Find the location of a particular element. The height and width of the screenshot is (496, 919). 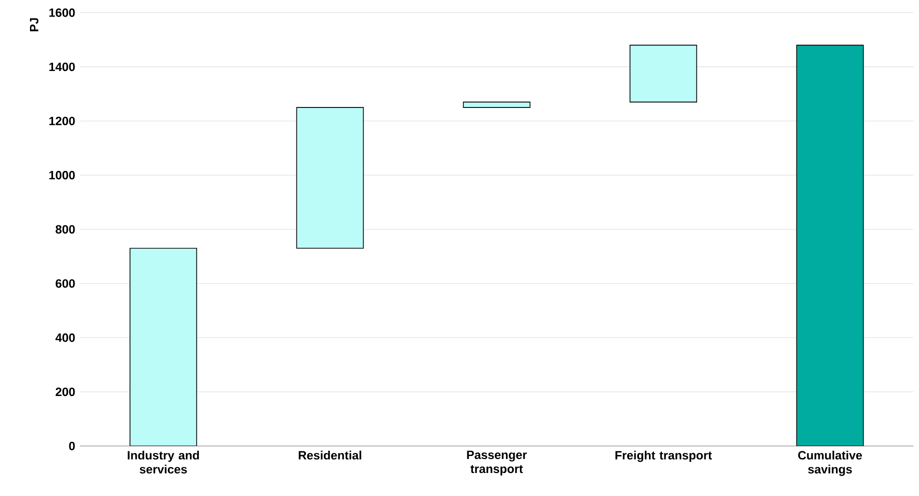

y-tick-label: 1400 is located at coordinates (62, 67).